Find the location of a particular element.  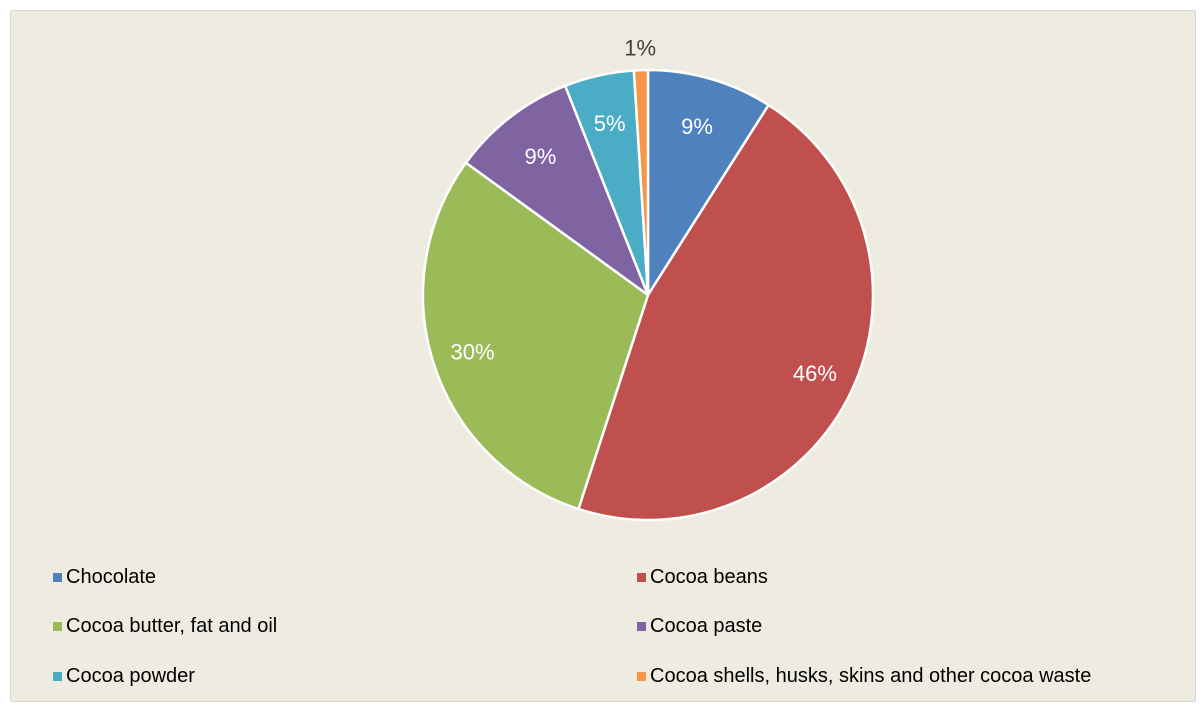

pie-slice-cocoa-paste is located at coordinates (557, 190).